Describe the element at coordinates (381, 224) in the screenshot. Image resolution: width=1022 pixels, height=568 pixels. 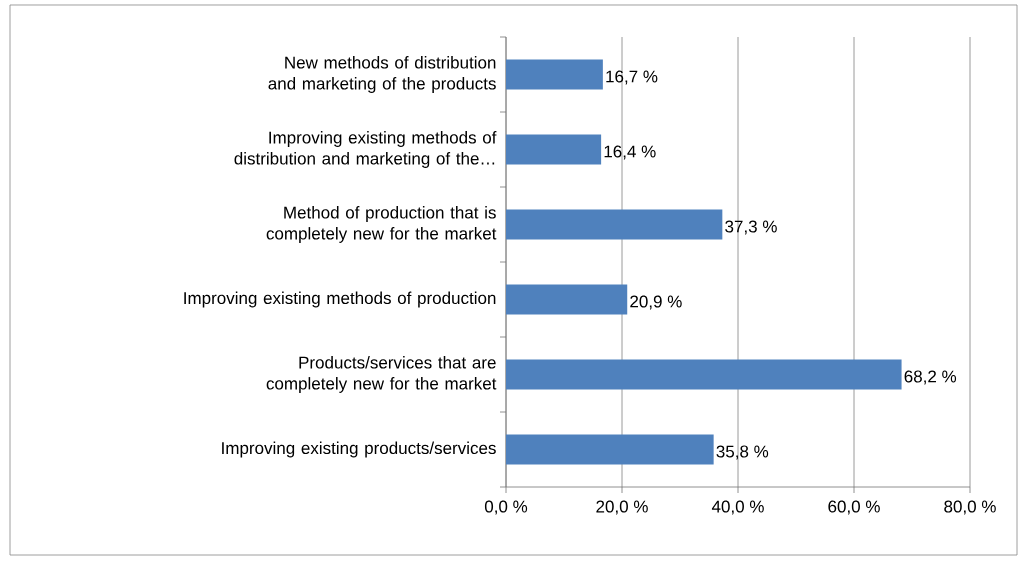
I see `y-tick-label: Method of production that is completely new for the market` at that location.